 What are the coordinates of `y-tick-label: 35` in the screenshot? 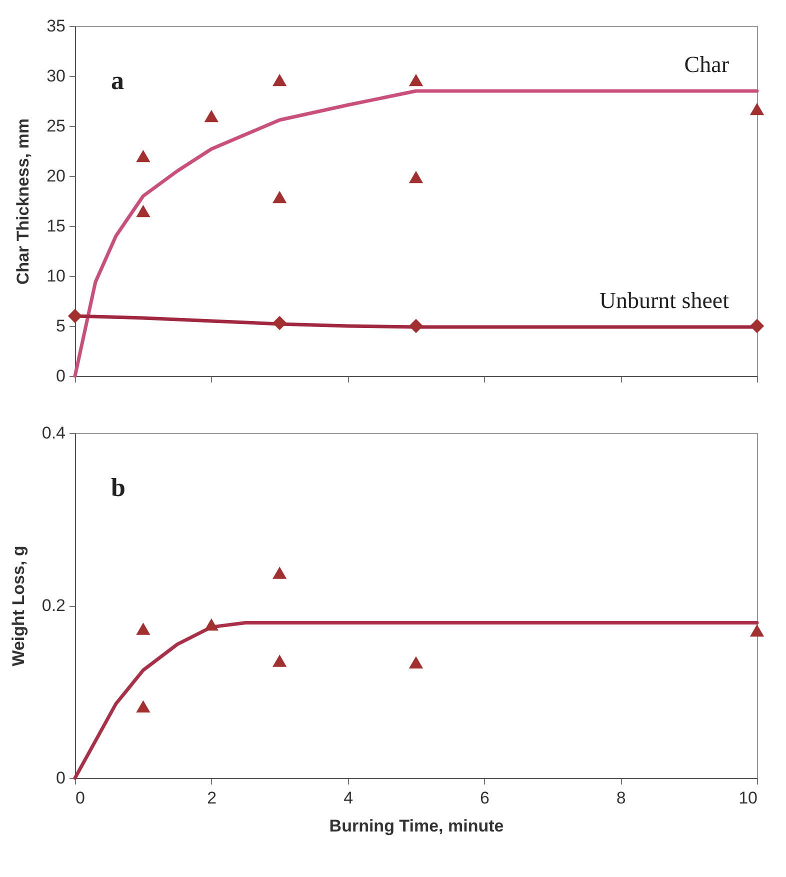 It's located at (56, 26).